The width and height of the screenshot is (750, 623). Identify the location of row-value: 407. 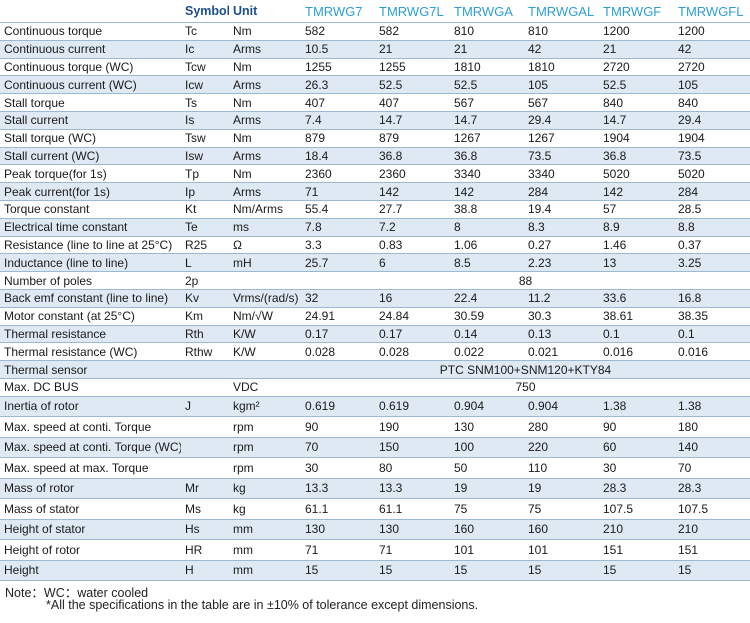
(412, 102).